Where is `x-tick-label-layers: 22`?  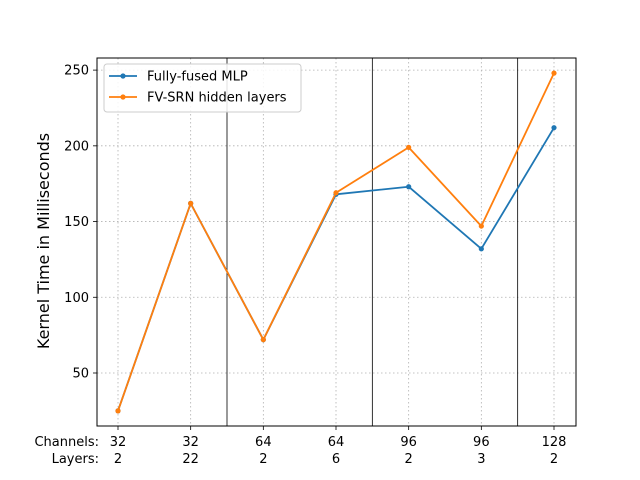
x-tick-label-layers: 22 is located at coordinates (190, 459).